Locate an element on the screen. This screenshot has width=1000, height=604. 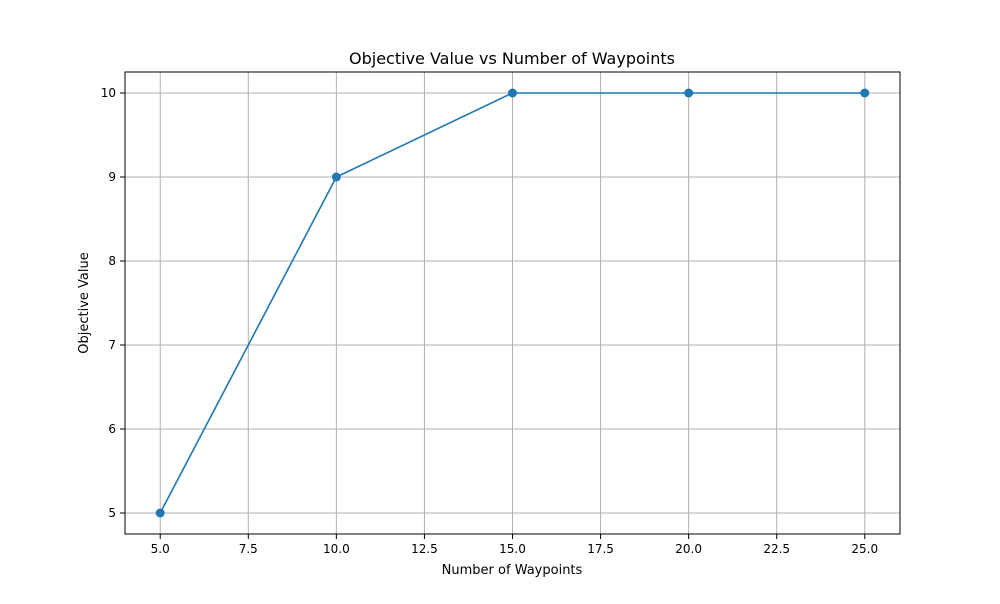
x-tick-label: 17.5 is located at coordinates (600, 549).